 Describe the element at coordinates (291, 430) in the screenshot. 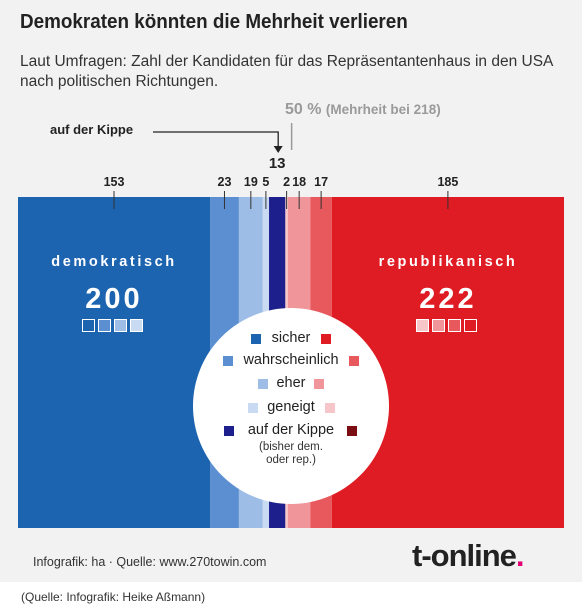

I see `legend-label-kippe: auf der Kippe` at that location.